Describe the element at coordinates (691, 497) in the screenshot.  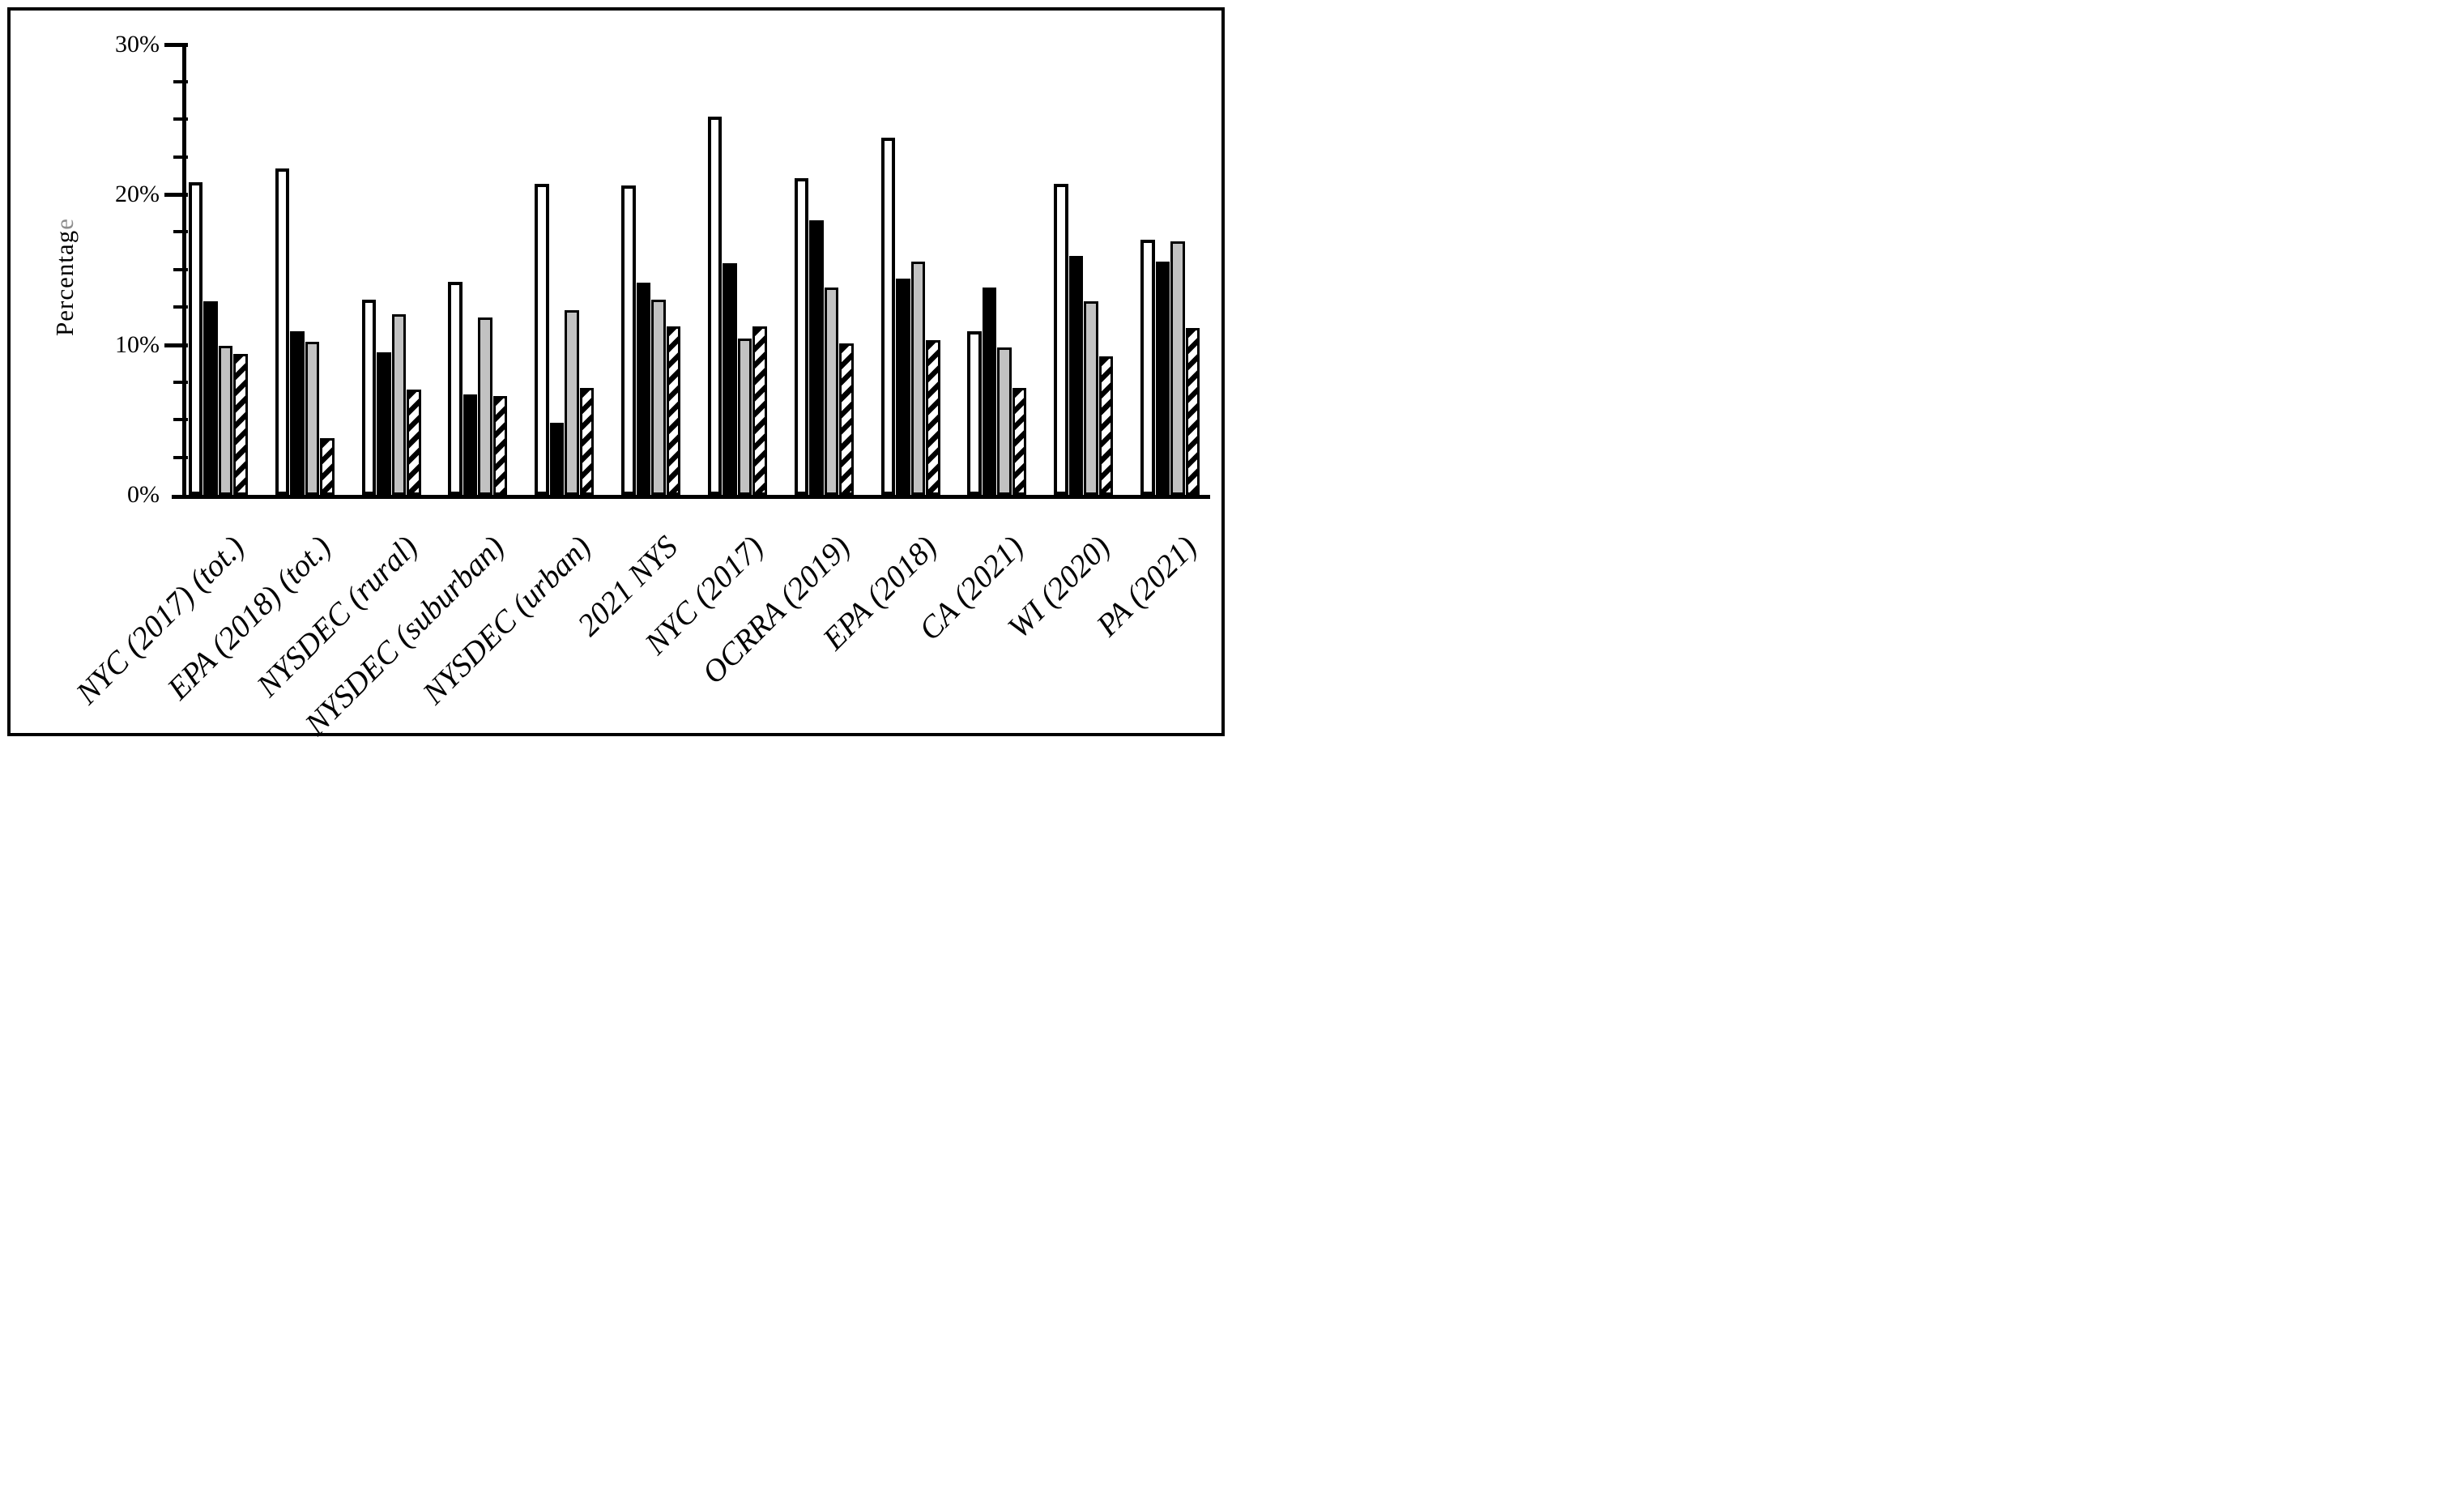
I see `x-axis-line` at that location.